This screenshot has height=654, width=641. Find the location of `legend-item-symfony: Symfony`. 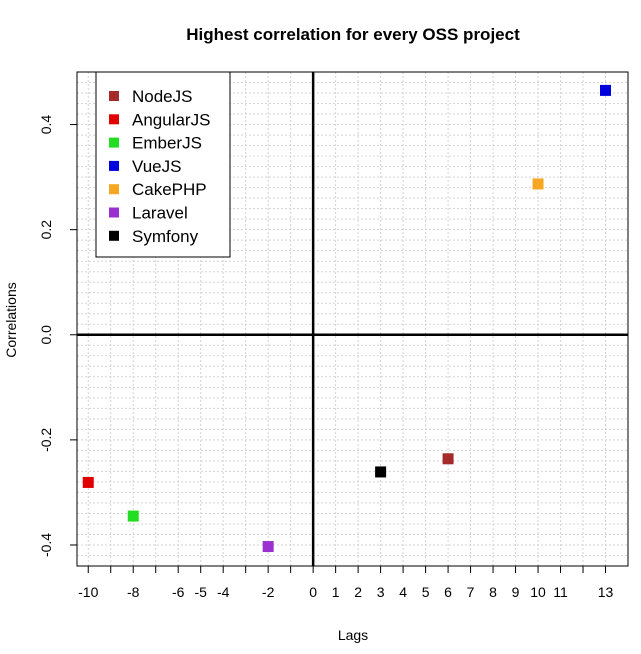

legend-item-symfony: Symfony is located at coordinates (154, 236).